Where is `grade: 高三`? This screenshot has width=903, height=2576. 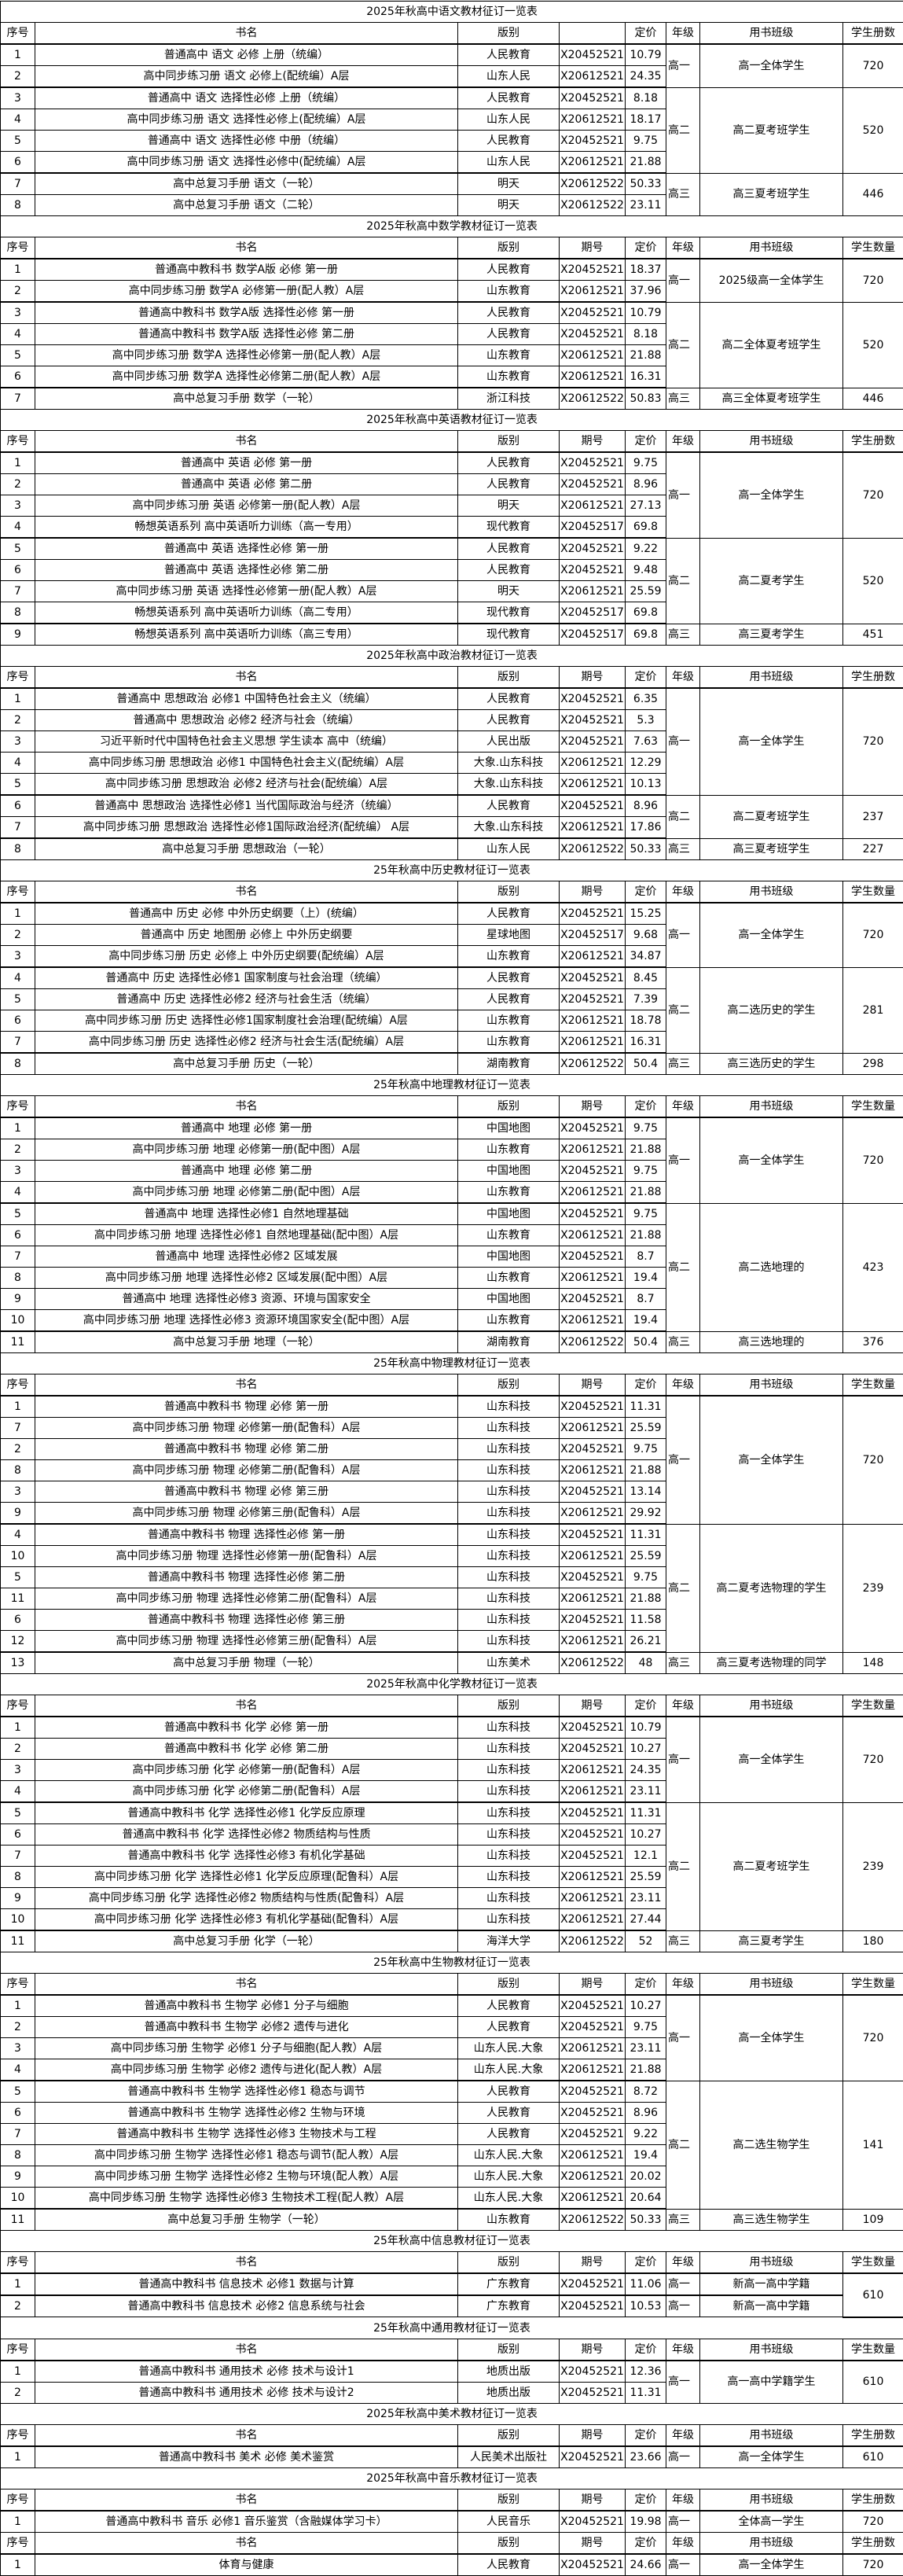
grade: 高三 is located at coordinates (683, 1663).